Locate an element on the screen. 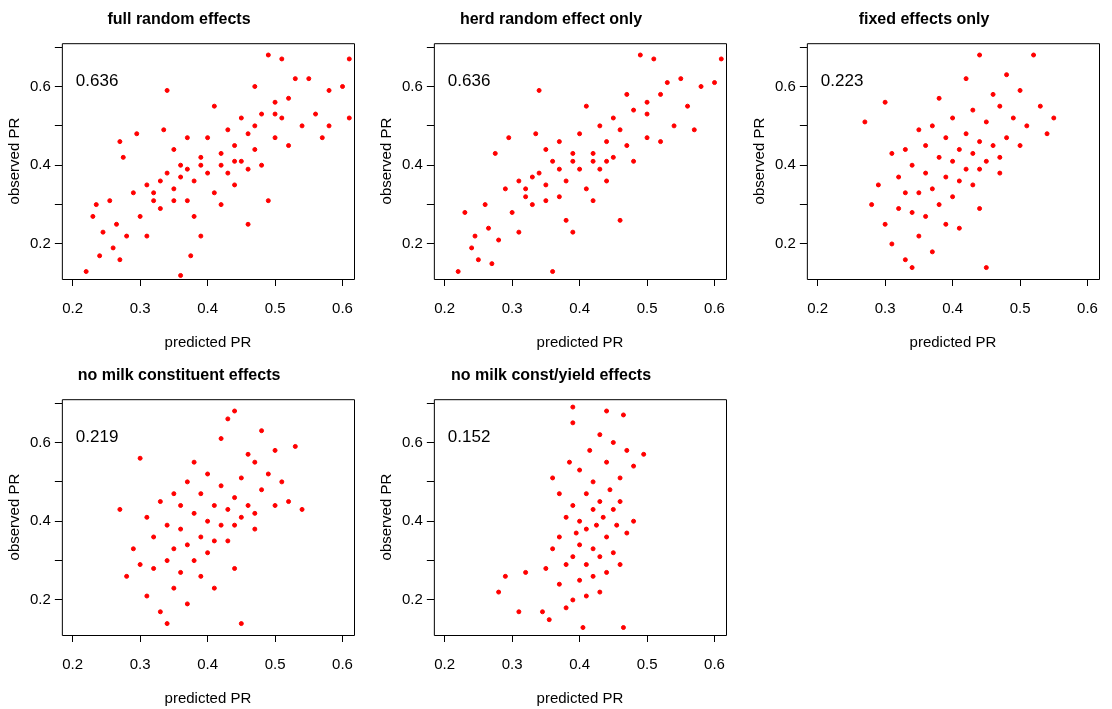 The image size is (1112, 709). annotation: 0.152 is located at coordinates (469, 437).